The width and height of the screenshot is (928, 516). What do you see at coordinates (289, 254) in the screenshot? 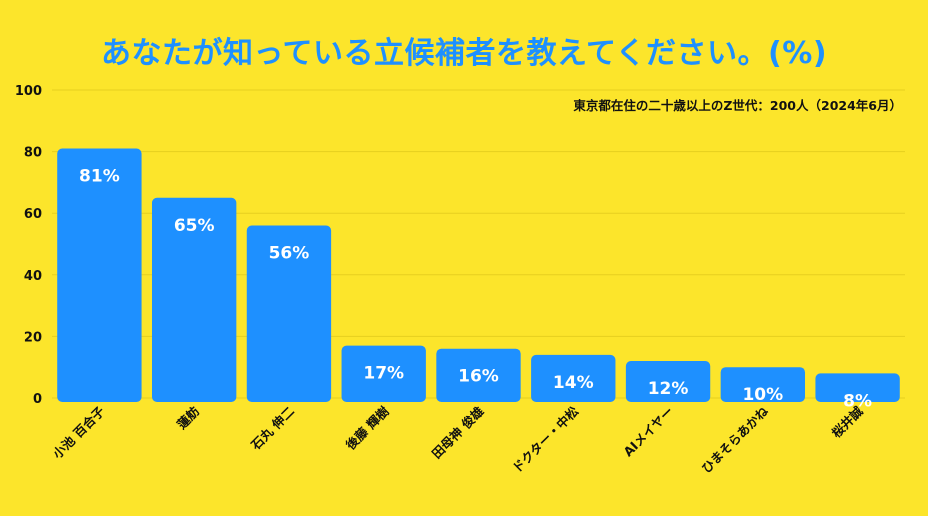
I see `bar-value-label: 56%` at bounding box center [289, 254].